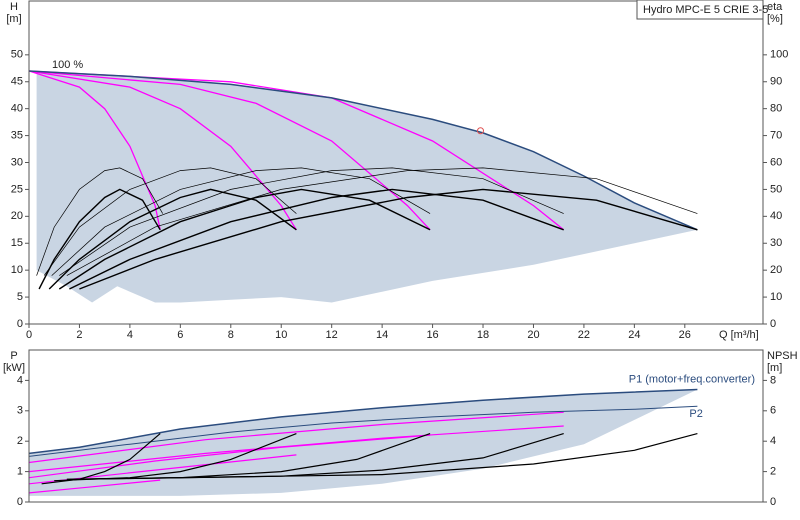 The image size is (800, 520). I want to click on y-tick-label: 30, so click(17, 162).